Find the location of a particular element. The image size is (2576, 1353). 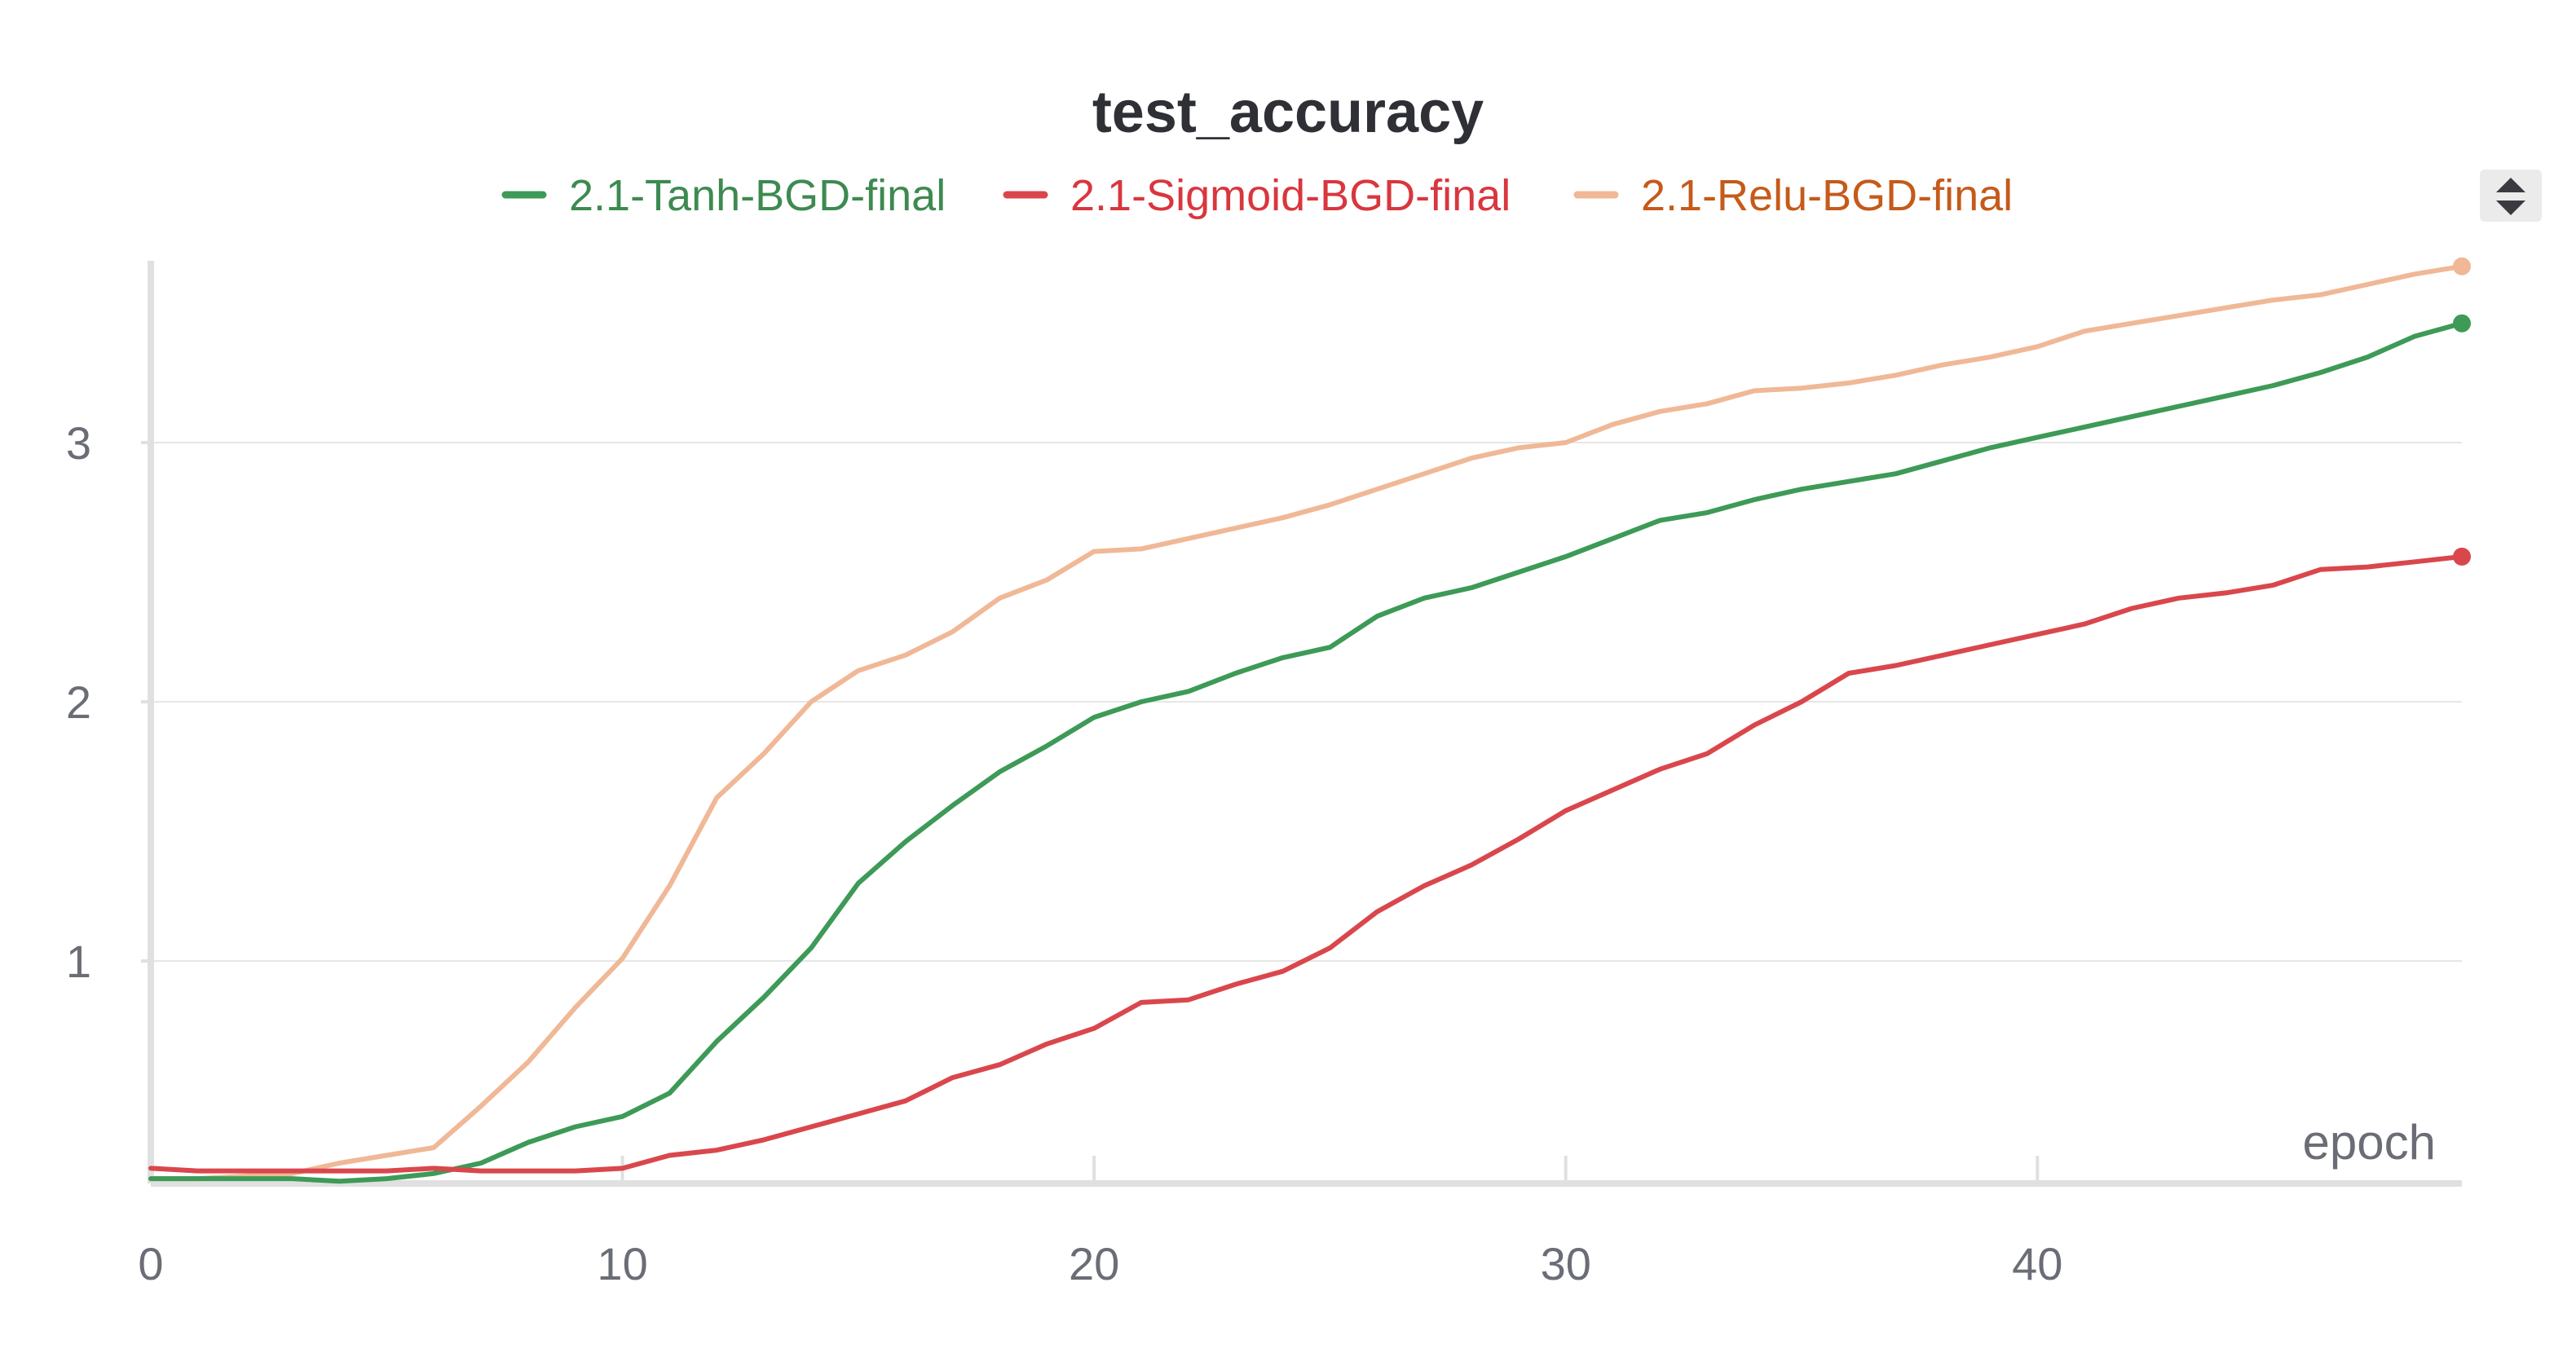

series-endpoint-2-1-sigmoid-bgd-final is located at coordinates (2462, 556).